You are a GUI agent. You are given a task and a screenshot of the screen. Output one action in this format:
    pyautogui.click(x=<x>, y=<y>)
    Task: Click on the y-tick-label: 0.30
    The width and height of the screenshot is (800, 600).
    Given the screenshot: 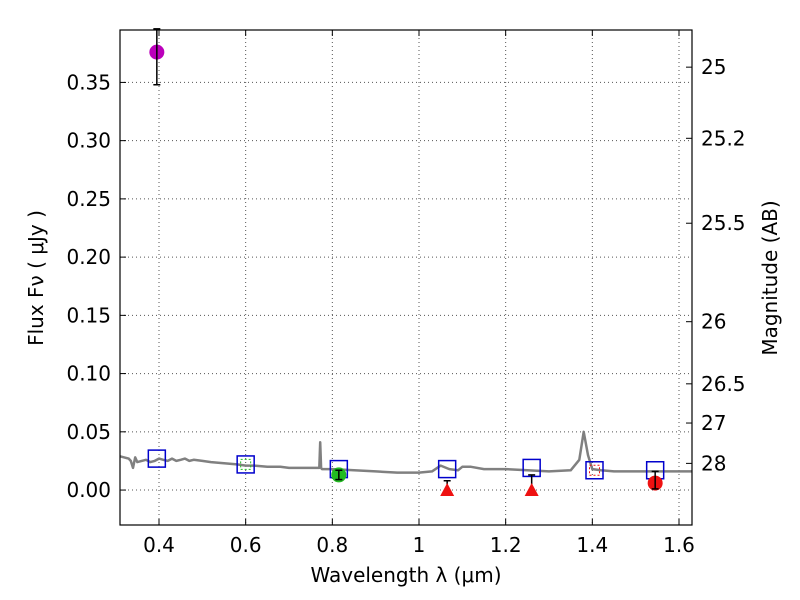 What is the action you would take?
    pyautogui.click(x=88, y=141)
    